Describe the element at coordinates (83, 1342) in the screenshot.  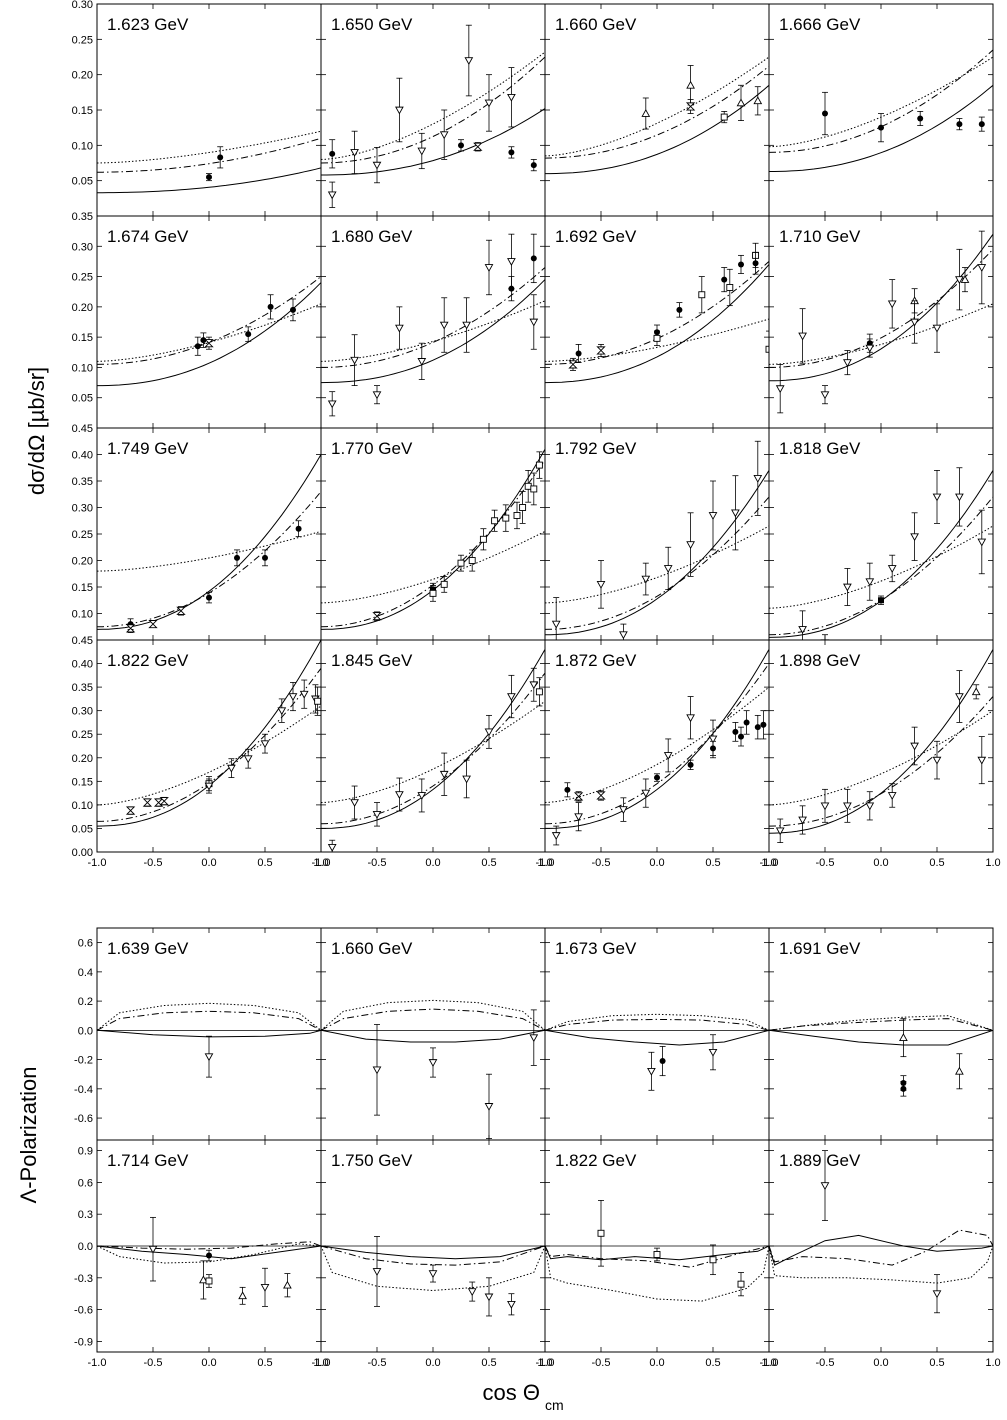
I see `y-tick-label: -0.9` at that location.